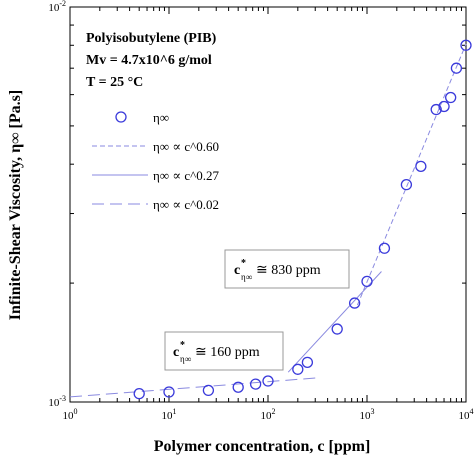 The height and width of the screenshot is (460, 474). I want to click on fit-line-dashed, so click(411, 174).